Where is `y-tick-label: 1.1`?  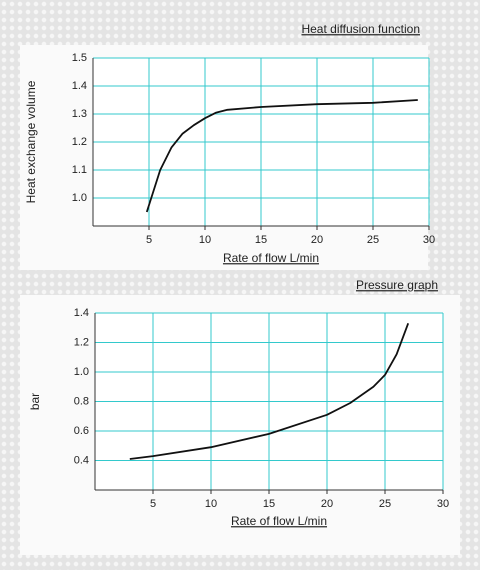 y-tick-label: 1.1 is located at coordinates (79, 170).